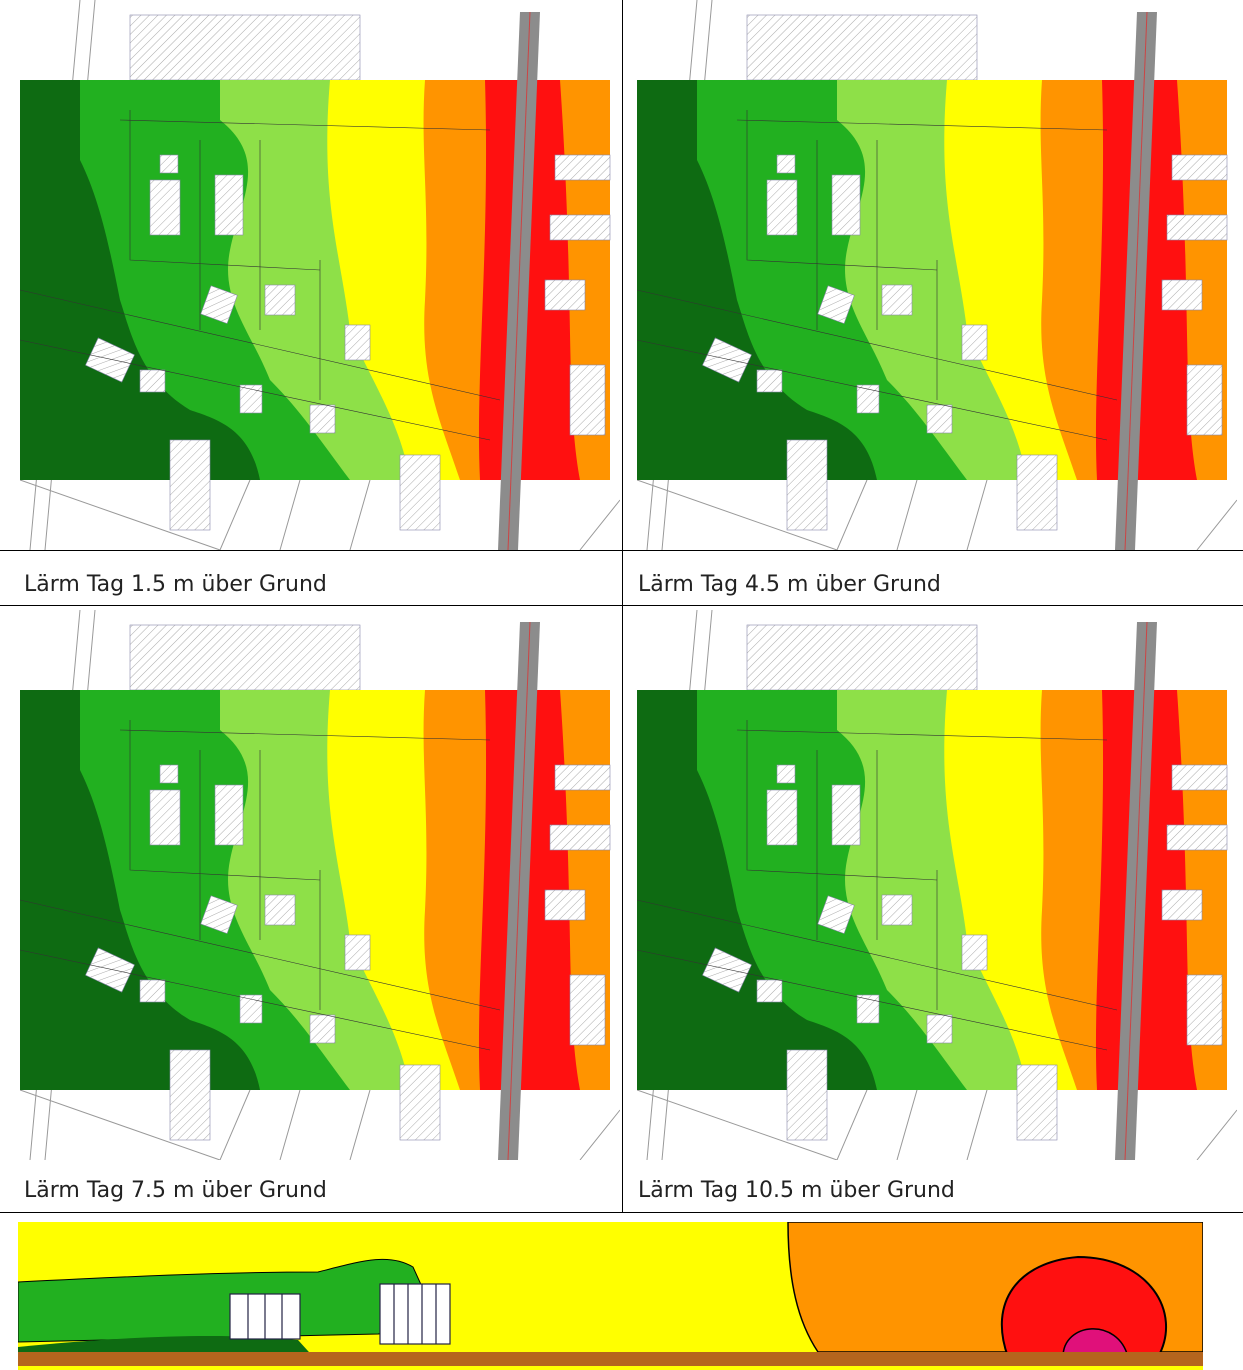  I want to click on caption: Lärm Tag 10.5 m über Grund, so click(796, 1190).